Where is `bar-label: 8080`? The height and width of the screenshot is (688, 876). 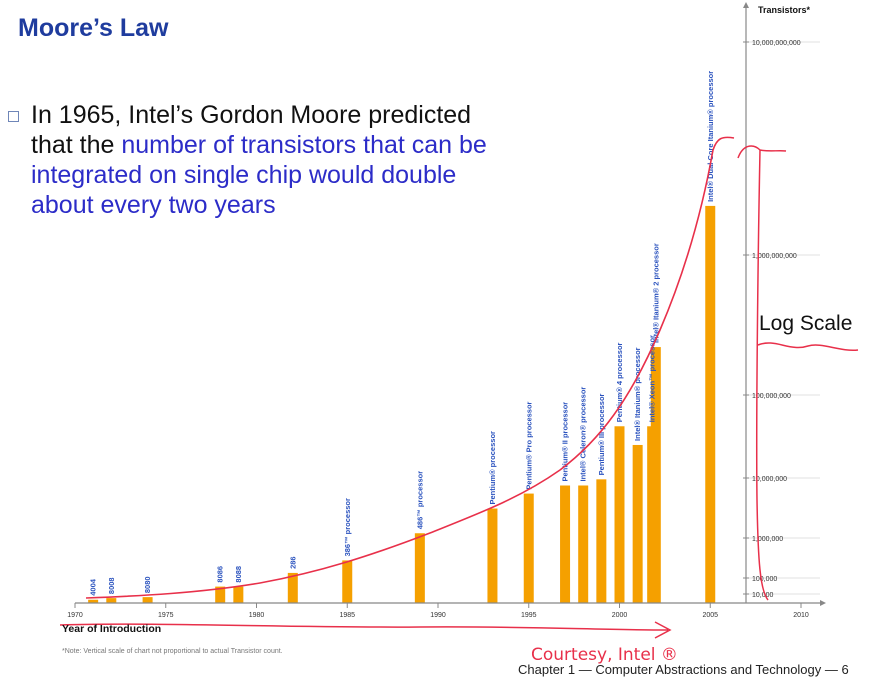 bar-label: 8080 is located at coordinates (147, 584).